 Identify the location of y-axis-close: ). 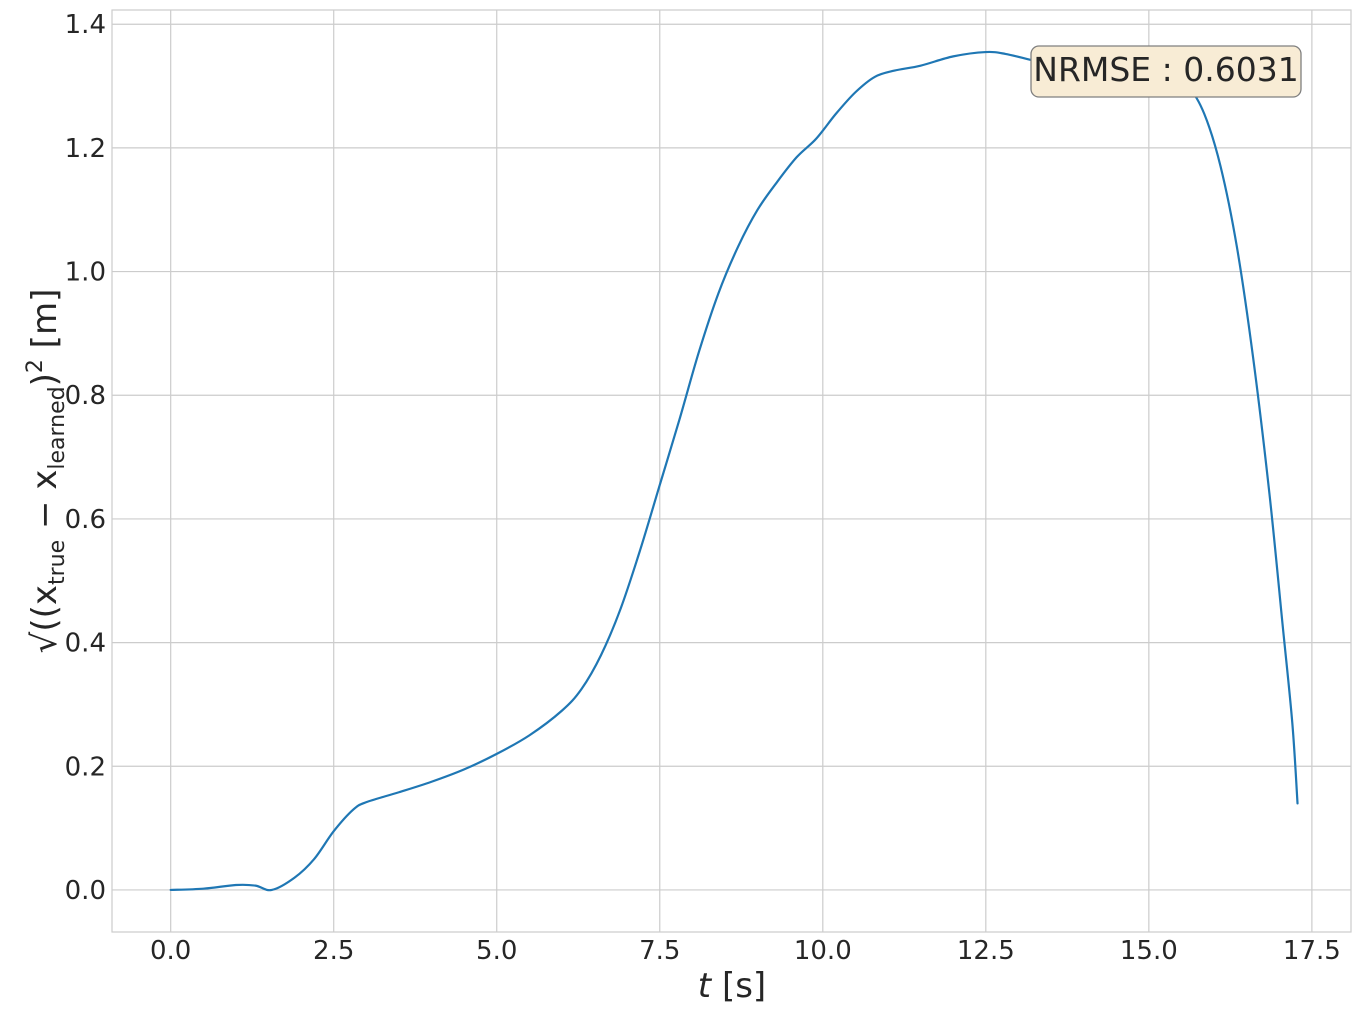
(45, 379).